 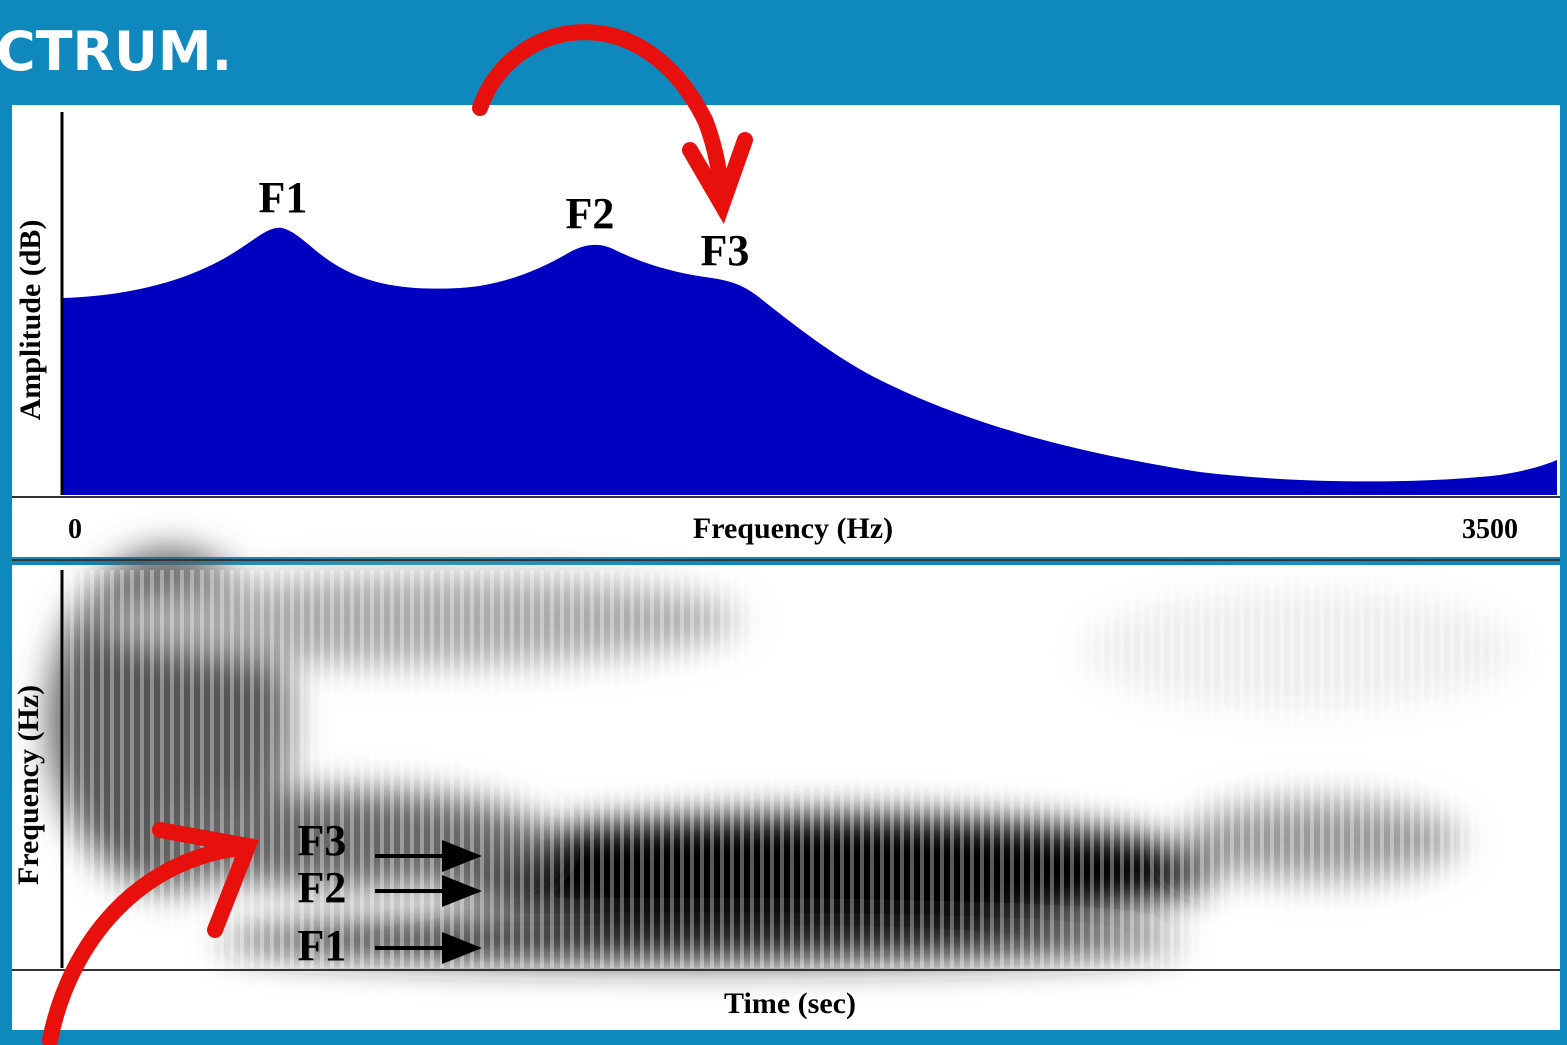 I want to click on arrow-top, so click(x=601, y=116).